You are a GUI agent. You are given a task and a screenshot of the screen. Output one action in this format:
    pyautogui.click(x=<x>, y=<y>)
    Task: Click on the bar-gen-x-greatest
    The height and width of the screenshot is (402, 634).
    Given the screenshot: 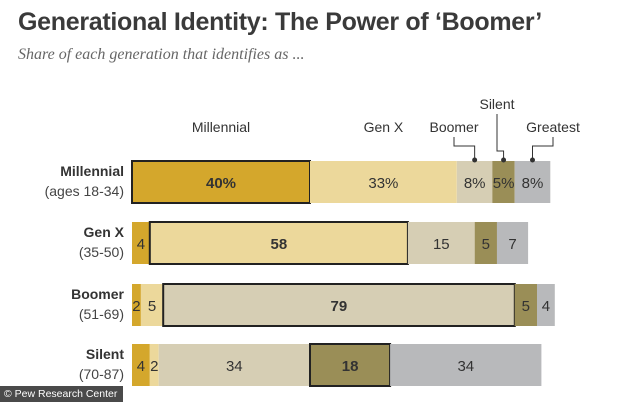 What is the action you would take?
    pyautogui.click(x=512, y=243)
    